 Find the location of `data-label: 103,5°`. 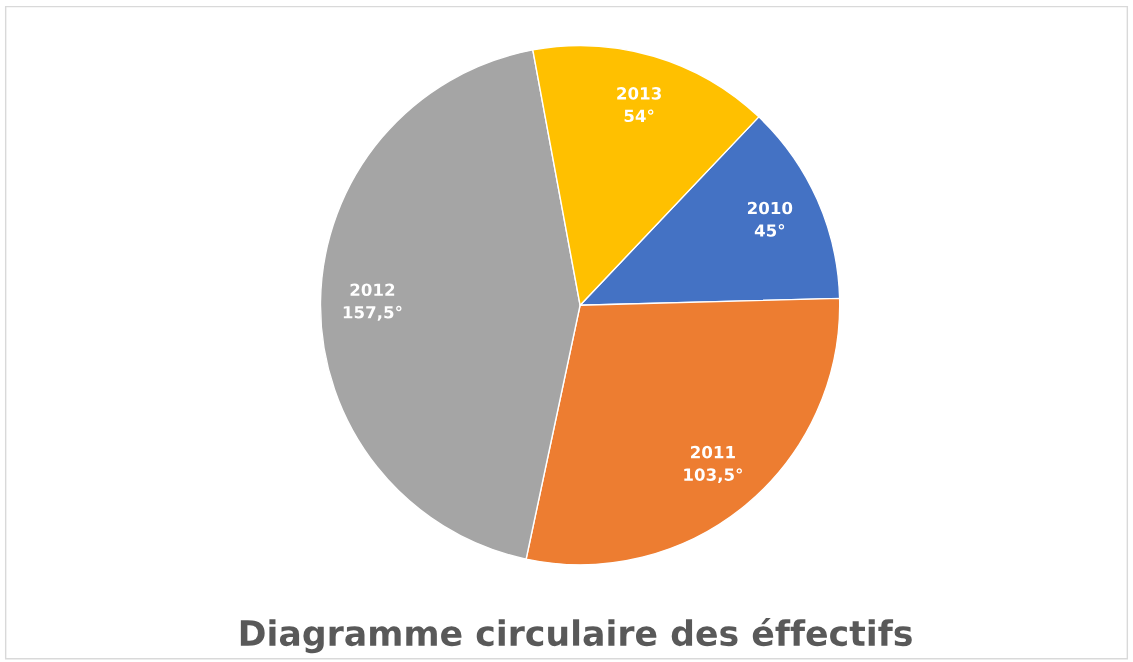

data-label: 103,5° is located at coordinates (713, 476).